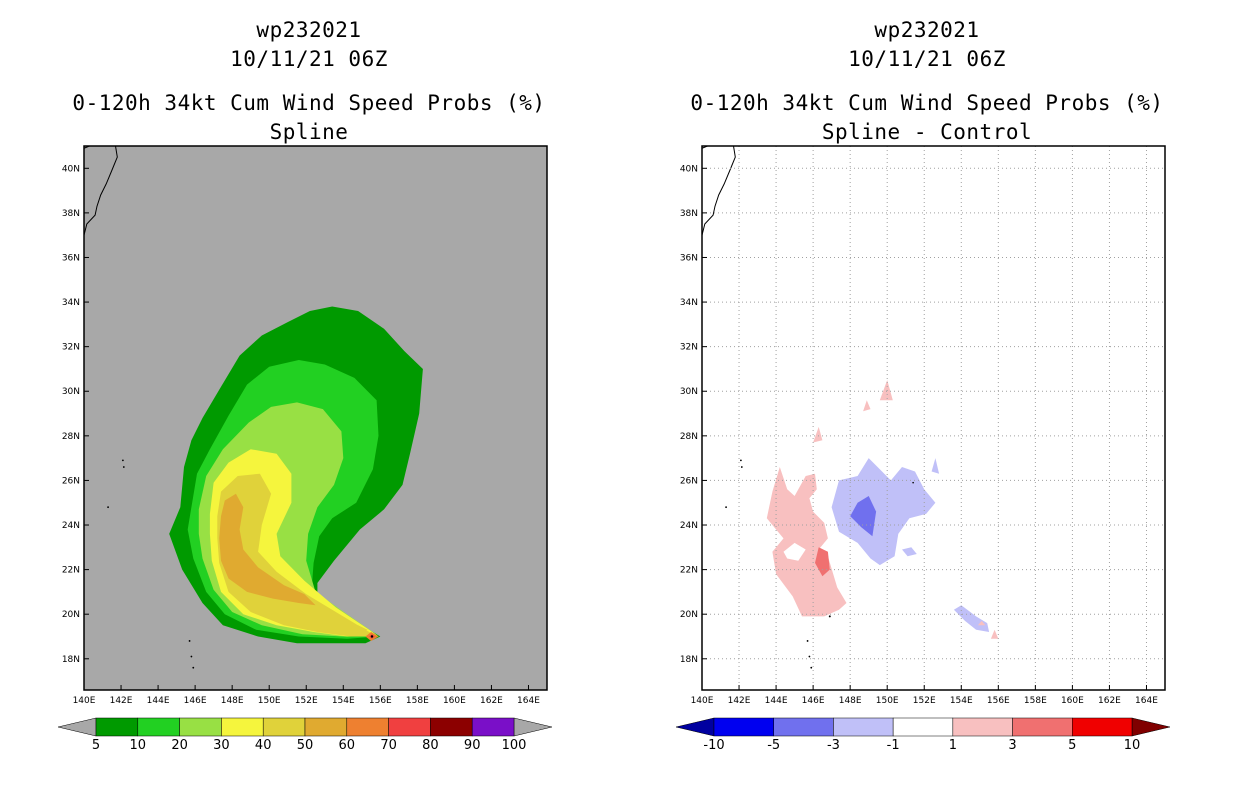  What do you see at coordinates (1146, 701) in the screenshot?
I see `x-tick-label: 164E` at bounding box center [1146, 701].